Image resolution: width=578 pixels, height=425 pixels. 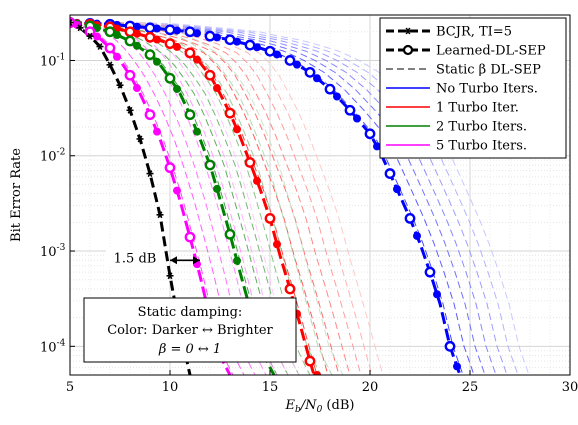 I want to click on static-damping-box, so click(x=190, y=330).